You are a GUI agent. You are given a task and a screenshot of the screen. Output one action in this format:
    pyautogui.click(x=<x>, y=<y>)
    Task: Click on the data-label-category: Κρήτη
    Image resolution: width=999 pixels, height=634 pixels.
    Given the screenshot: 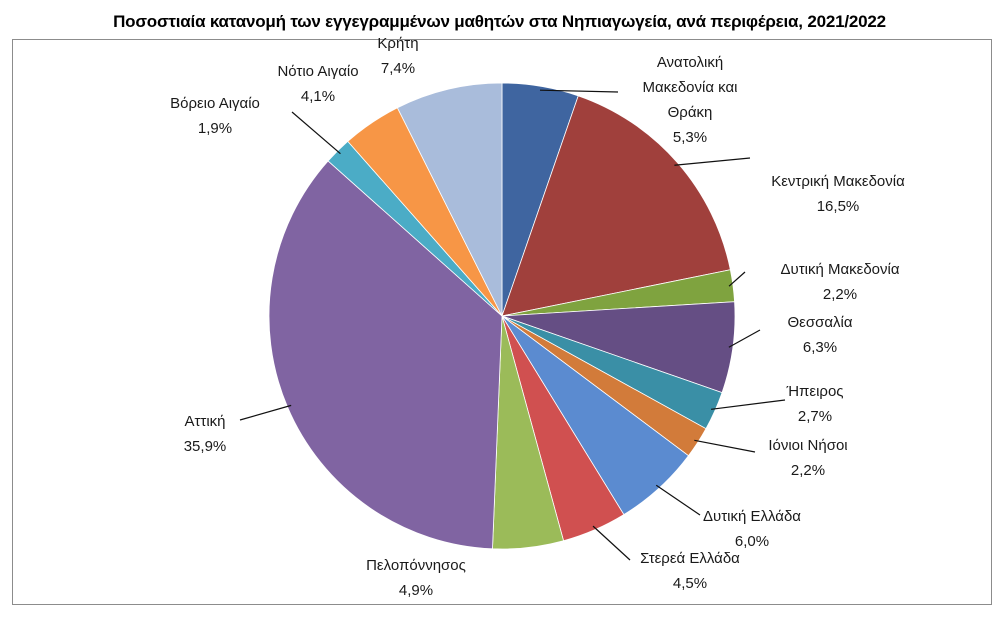 What is the action you would take?
    pyautogui.click(x=397, y=43)
    